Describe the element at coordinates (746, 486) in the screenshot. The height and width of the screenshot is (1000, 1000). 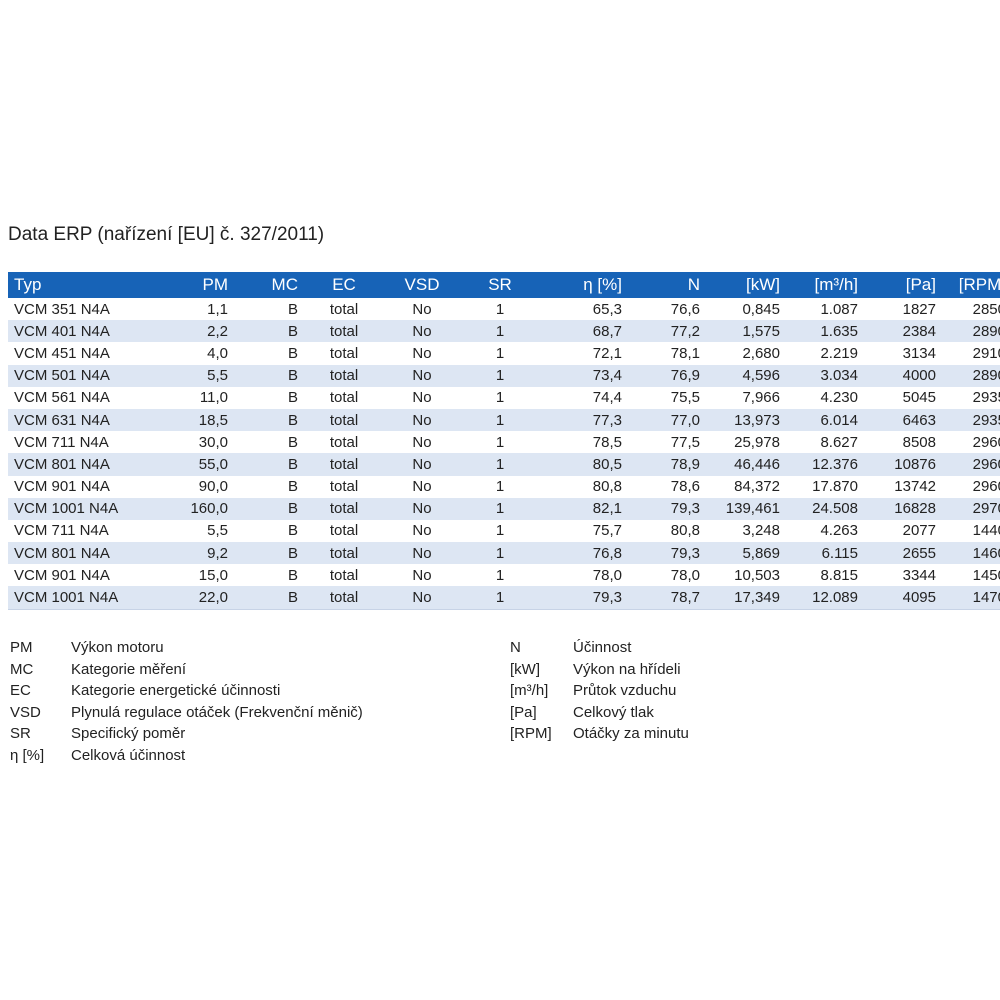
I see `cell-kw: 84,372` at that location.